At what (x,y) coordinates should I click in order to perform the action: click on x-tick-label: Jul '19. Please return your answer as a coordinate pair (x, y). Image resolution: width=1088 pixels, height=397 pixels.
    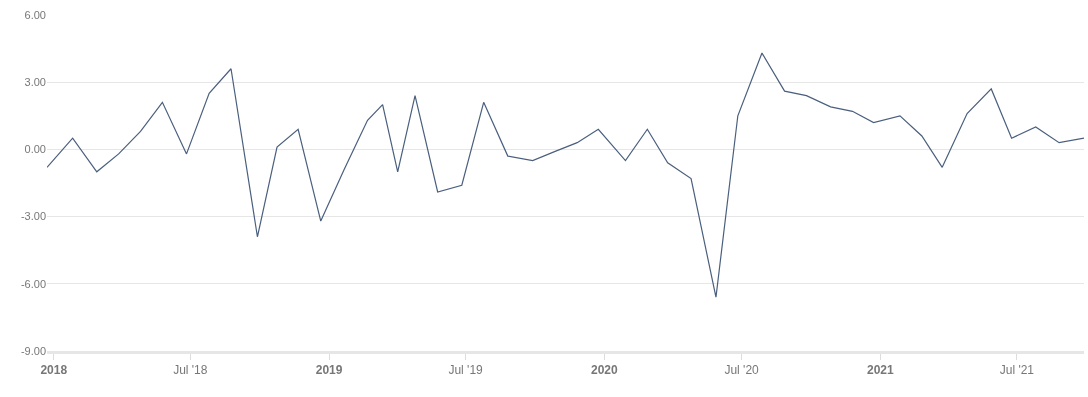
    Looking at the image, I should click on (466, 370).